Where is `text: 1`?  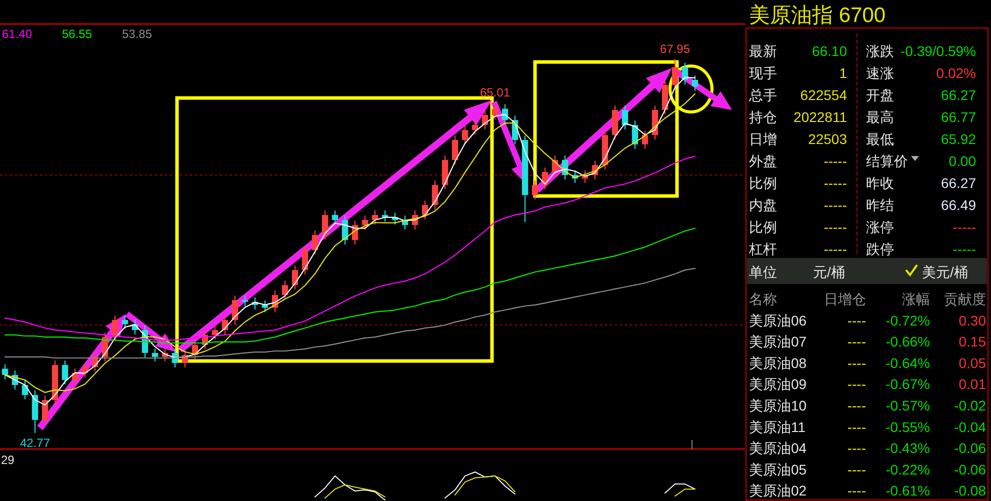 text: 1 is located at coordinates (843, 73).